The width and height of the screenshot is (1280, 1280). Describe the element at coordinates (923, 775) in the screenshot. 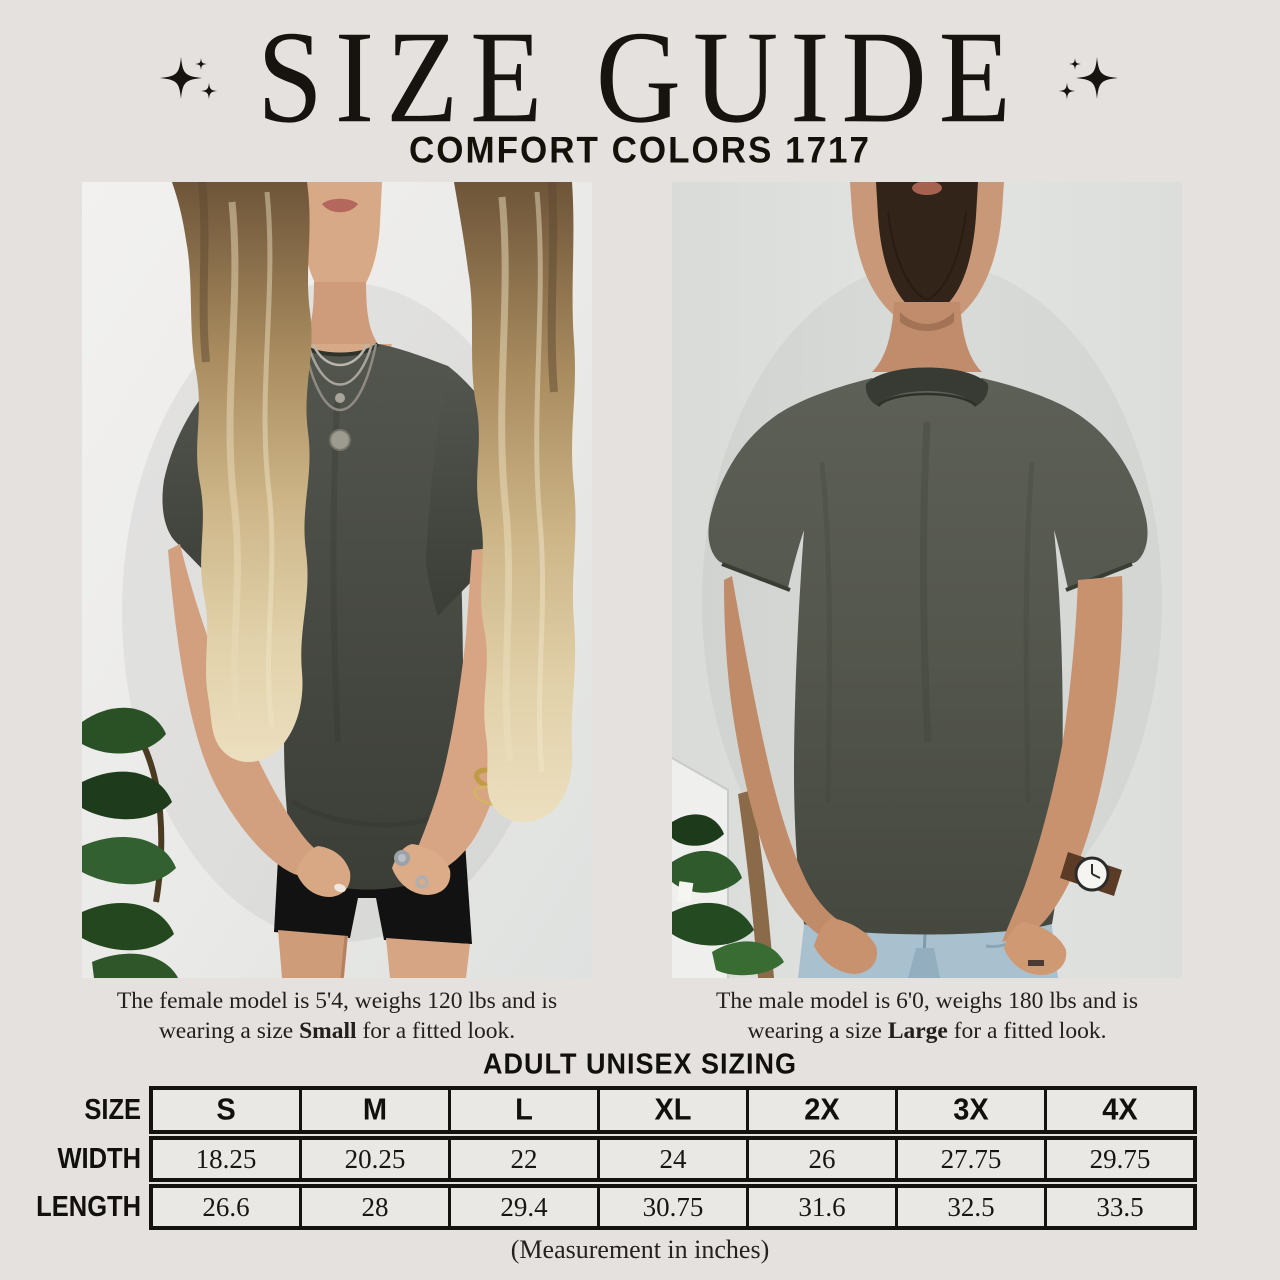

I see `arms` at that location.